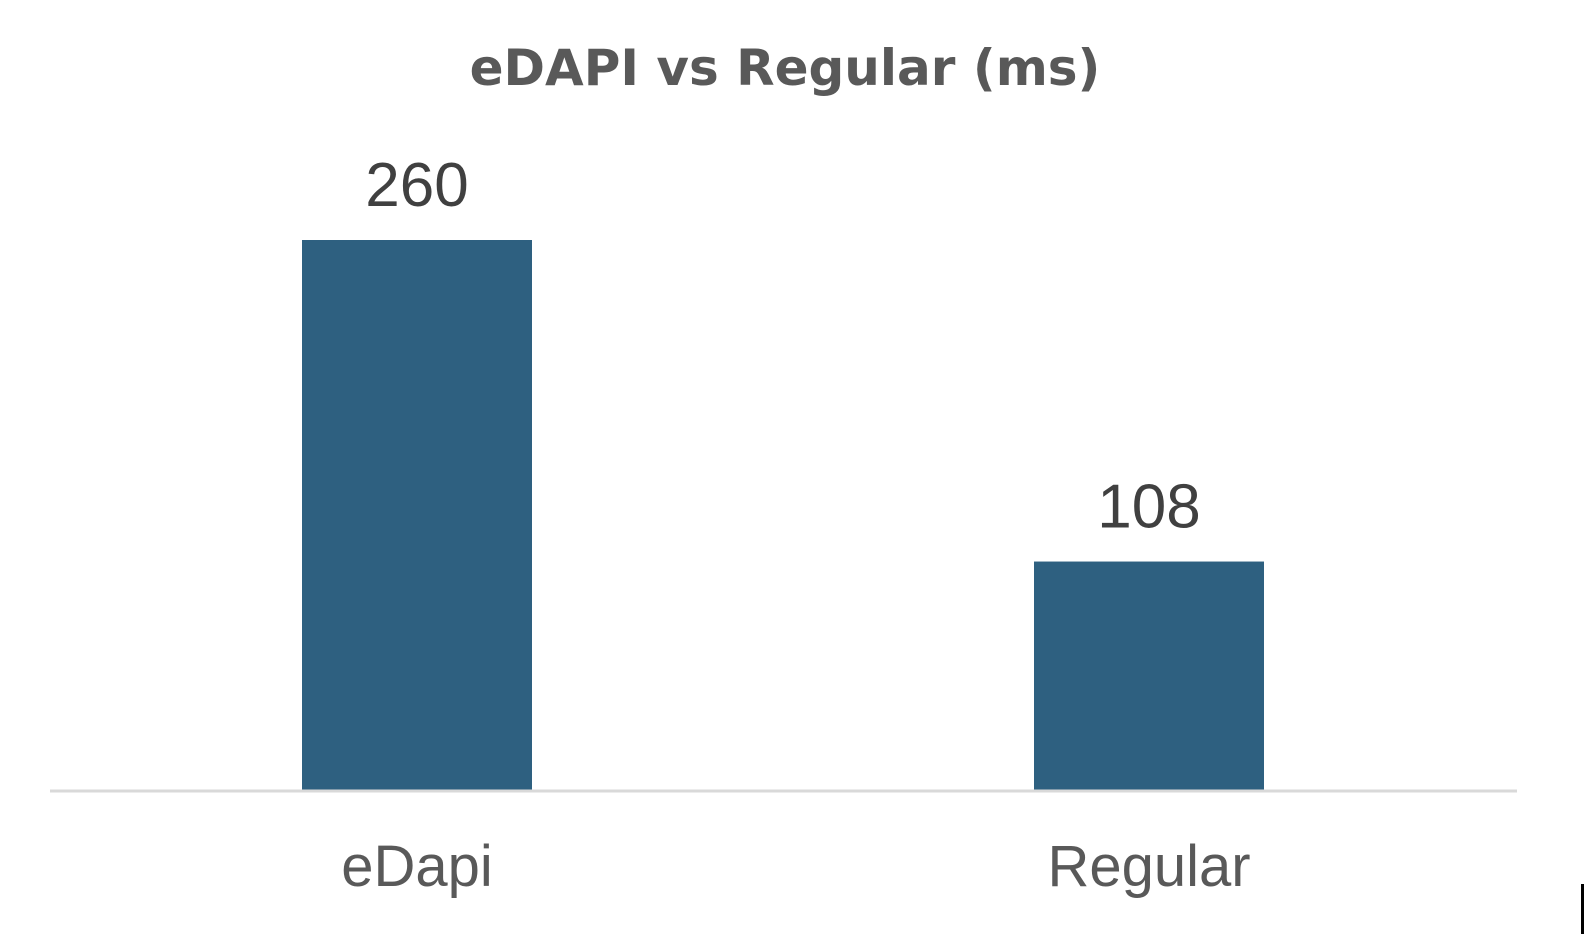  I want to click on data-label-regular: 108, so click(1148, 507).